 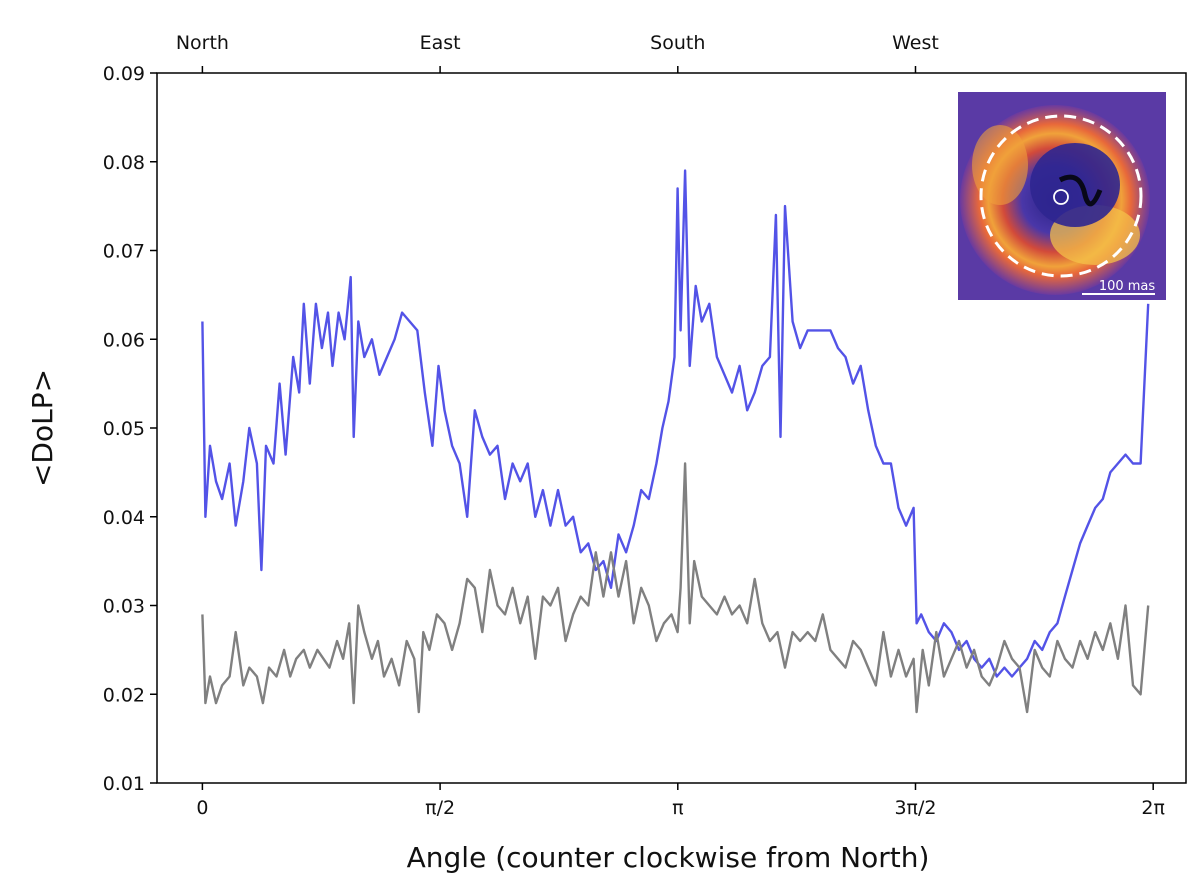 I want to click on x-tick-label: π/2, so click(x=440, y=808).